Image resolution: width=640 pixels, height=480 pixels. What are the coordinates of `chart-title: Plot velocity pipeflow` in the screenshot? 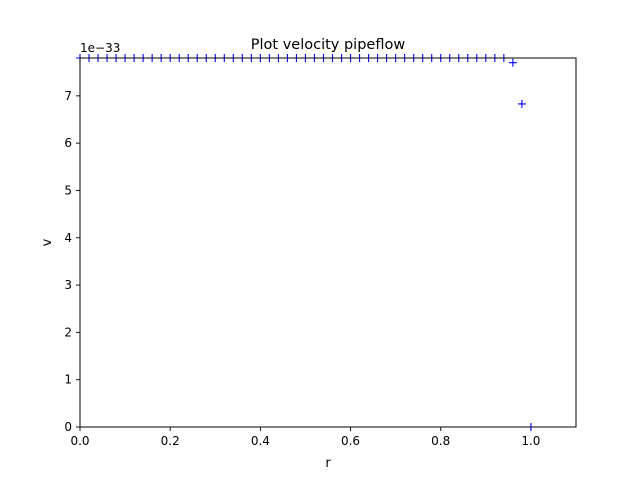 It's located at (328, 45).